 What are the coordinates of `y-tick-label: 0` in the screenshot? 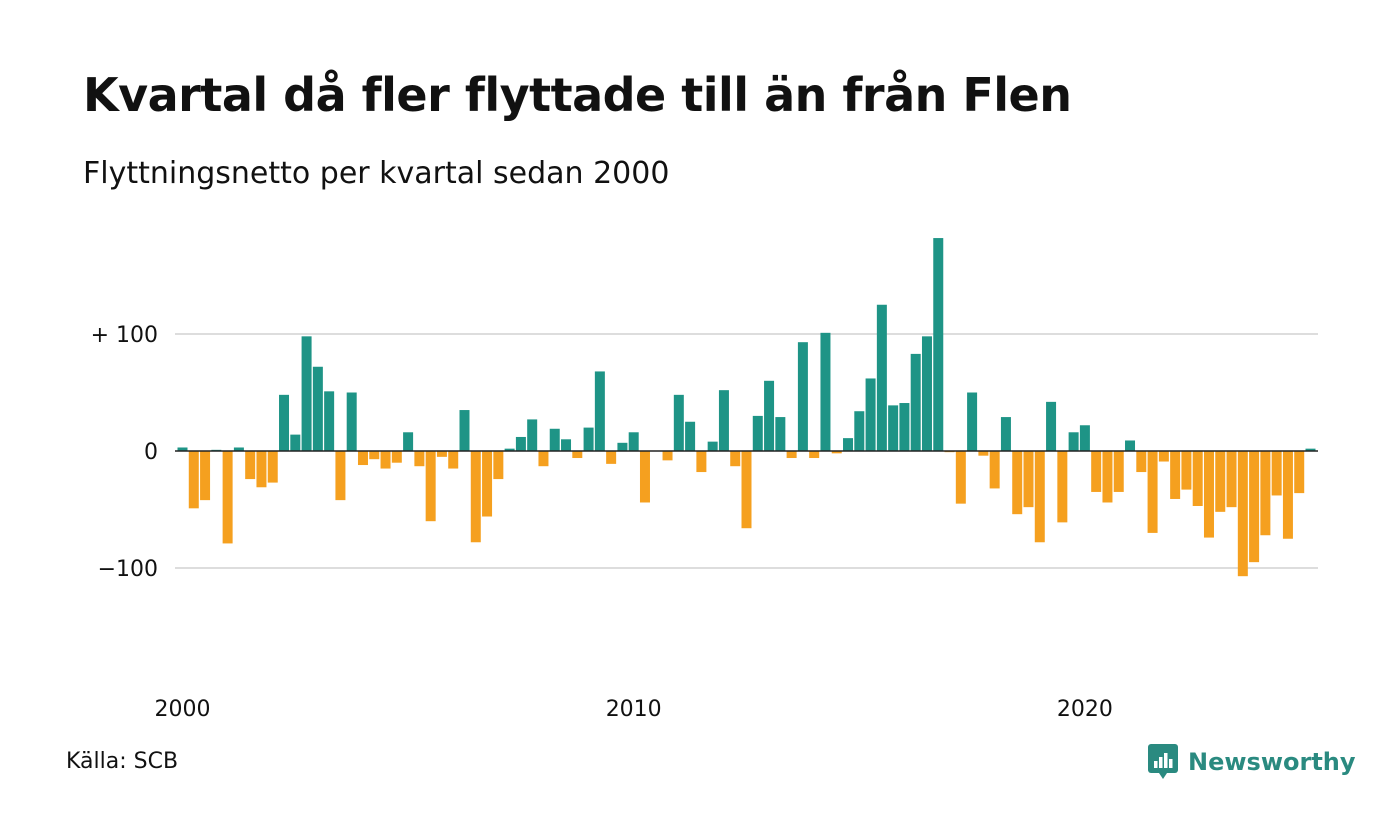 It's located at (151, 452).